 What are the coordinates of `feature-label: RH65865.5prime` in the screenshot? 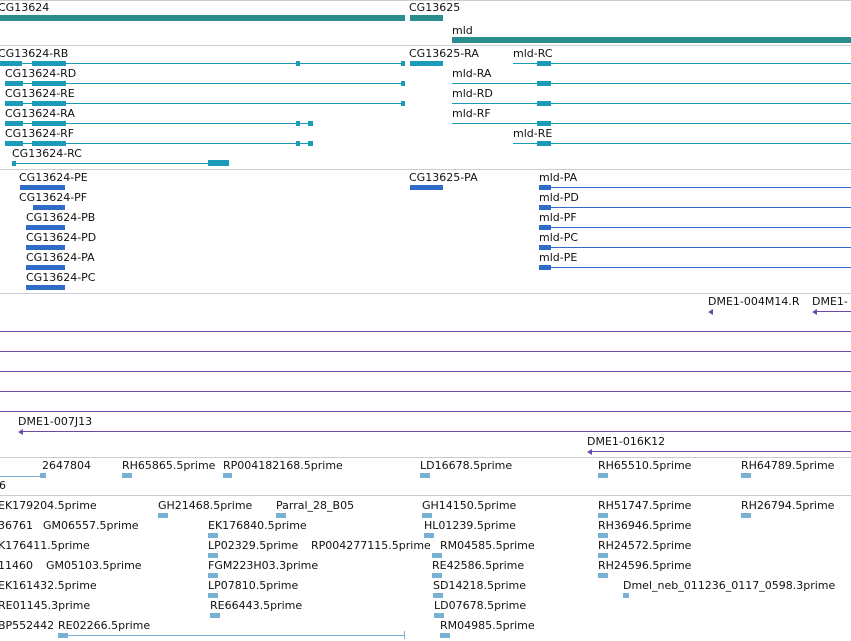 It's located at (169, 465).